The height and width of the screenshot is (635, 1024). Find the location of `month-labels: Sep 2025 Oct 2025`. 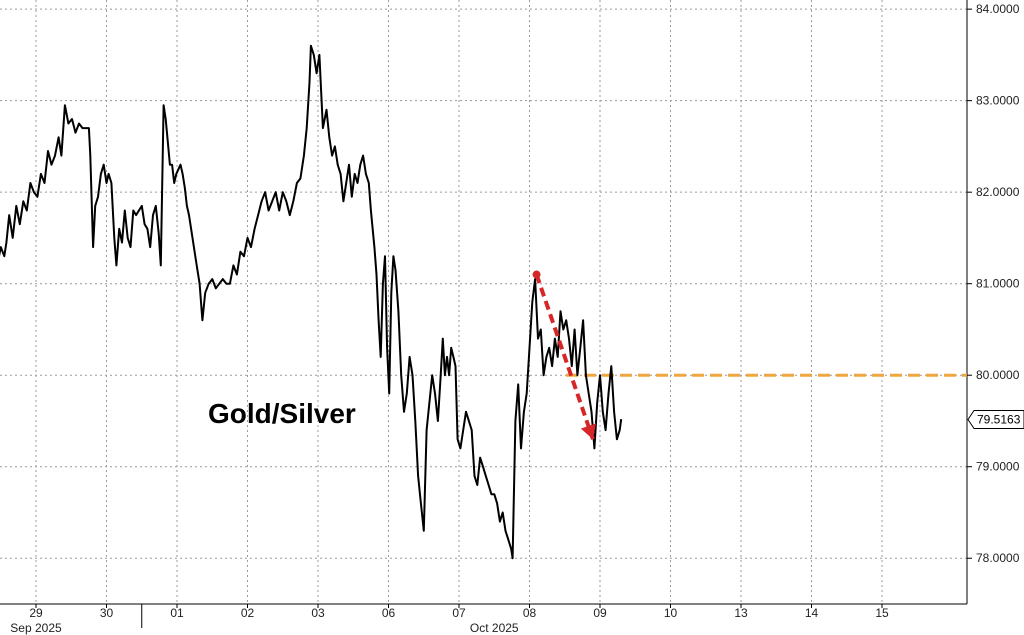

month-labels: Sep 2025 Oct 2025 is located at coordinates (264, 628).